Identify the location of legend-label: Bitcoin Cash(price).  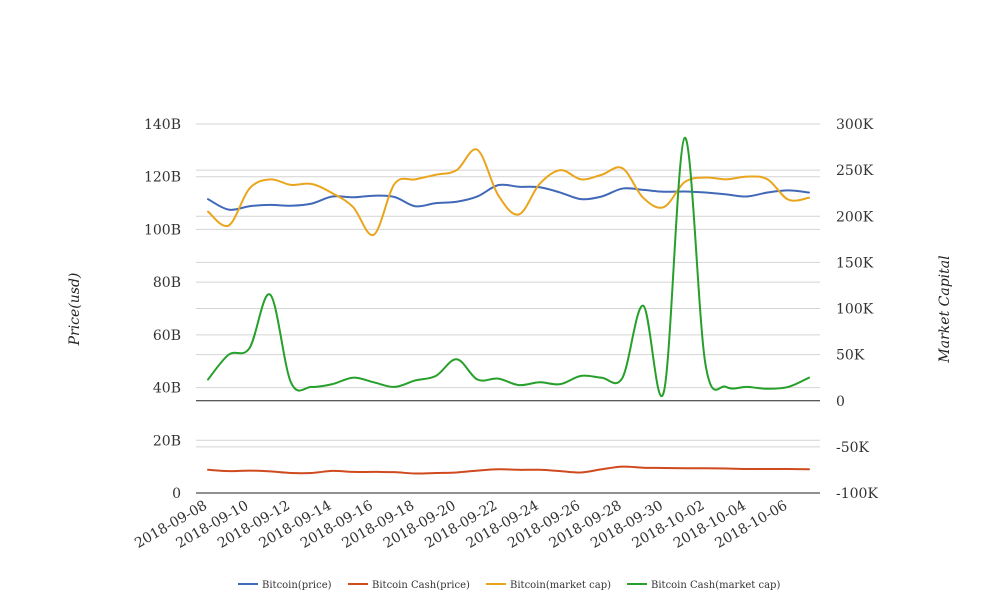
(421, 585).